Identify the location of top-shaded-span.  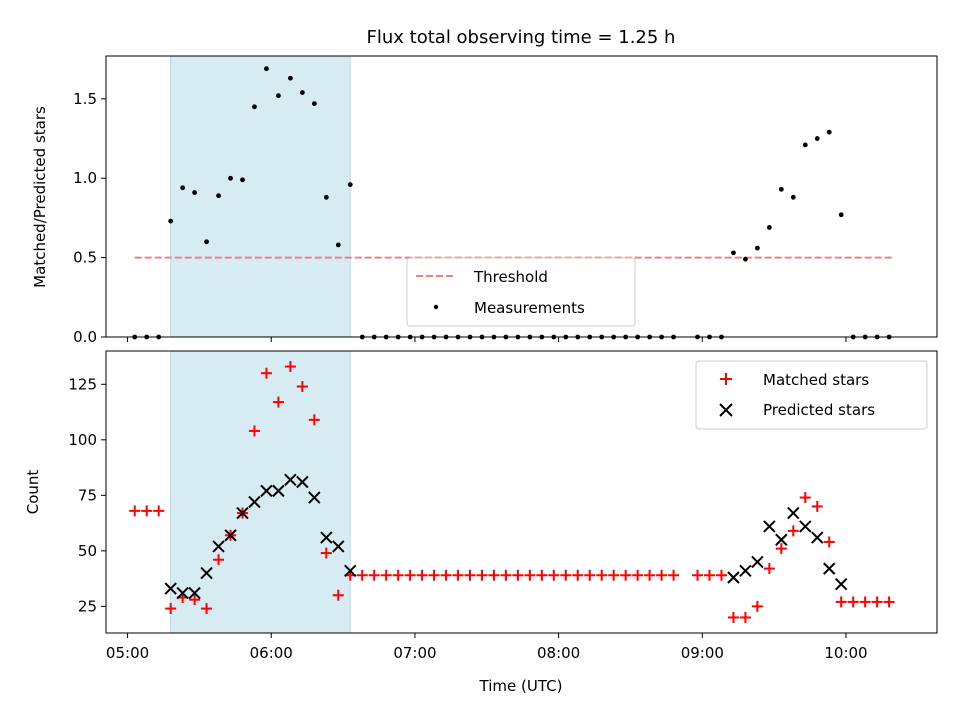
(260, 196).